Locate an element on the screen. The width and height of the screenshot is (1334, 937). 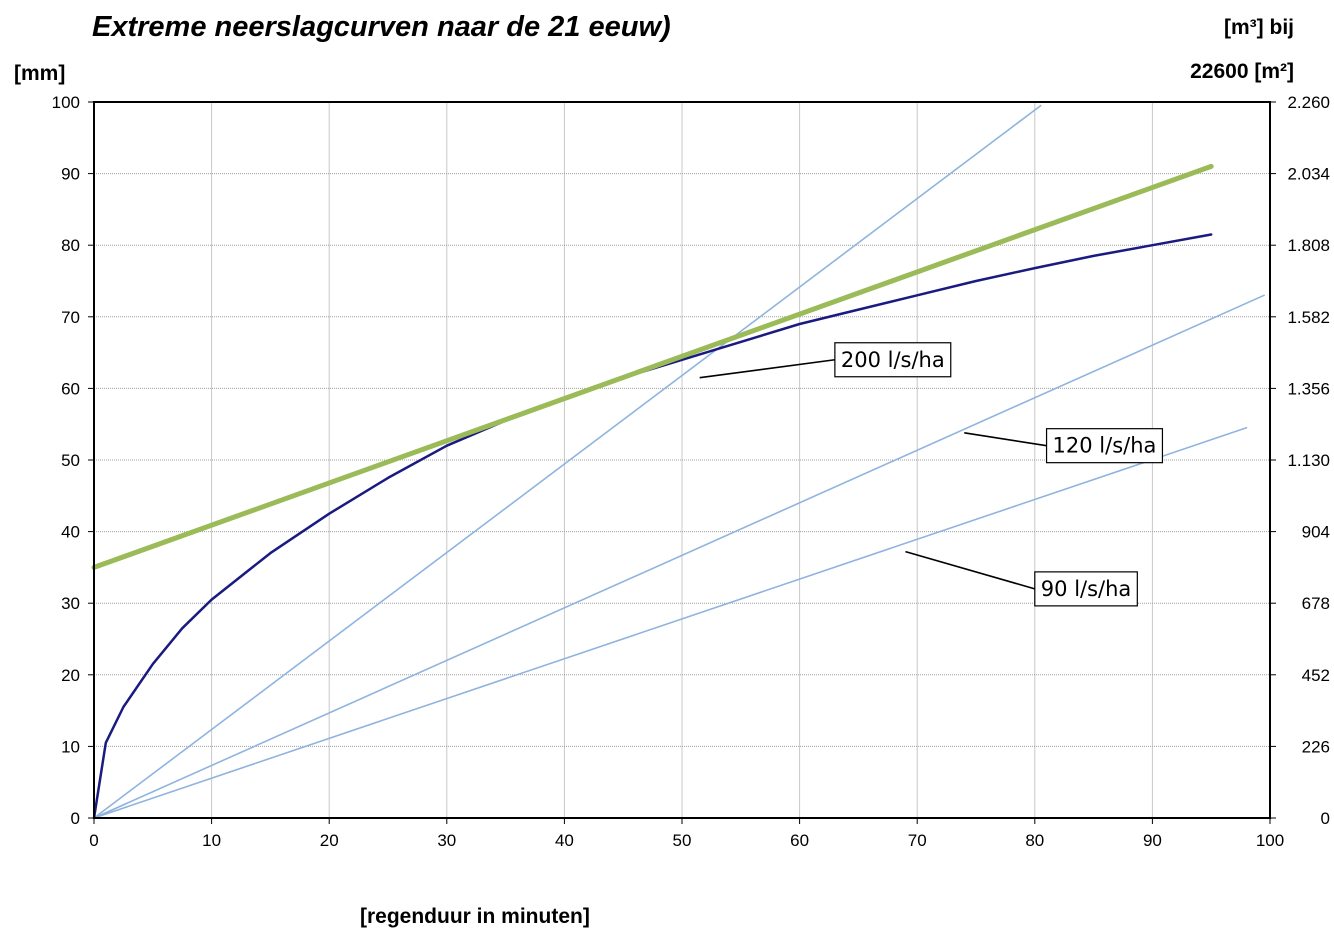
y-tick-label: 30 is located at coordinates (70, 603).